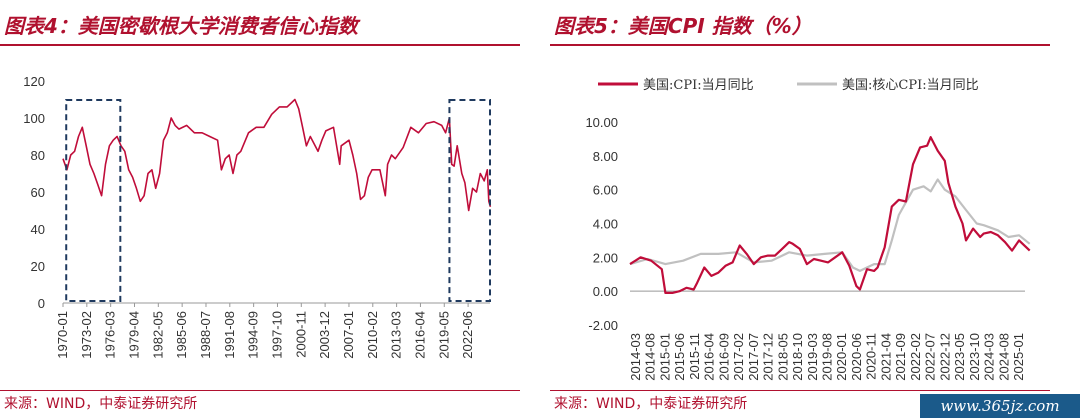 The image size is (1080, 420). Describe the element at coordinates (133, 335) in the screenshot. I see `x-tick-label: 1979-04` at that location.